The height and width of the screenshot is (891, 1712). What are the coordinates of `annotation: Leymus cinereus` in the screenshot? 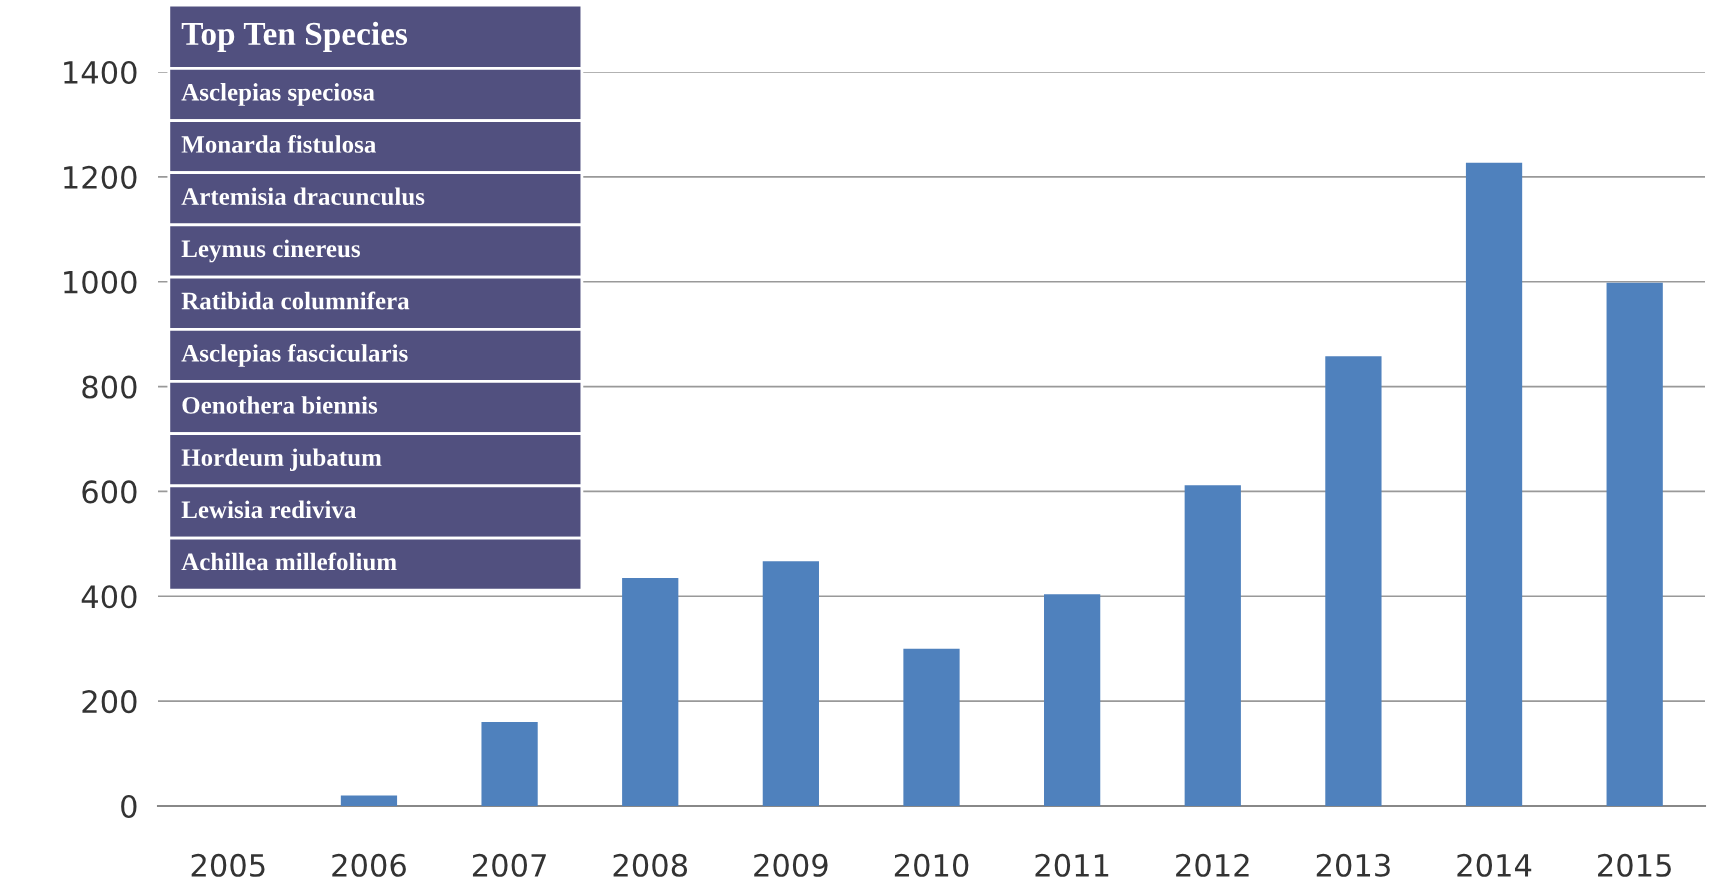 It's located at (270, 251).